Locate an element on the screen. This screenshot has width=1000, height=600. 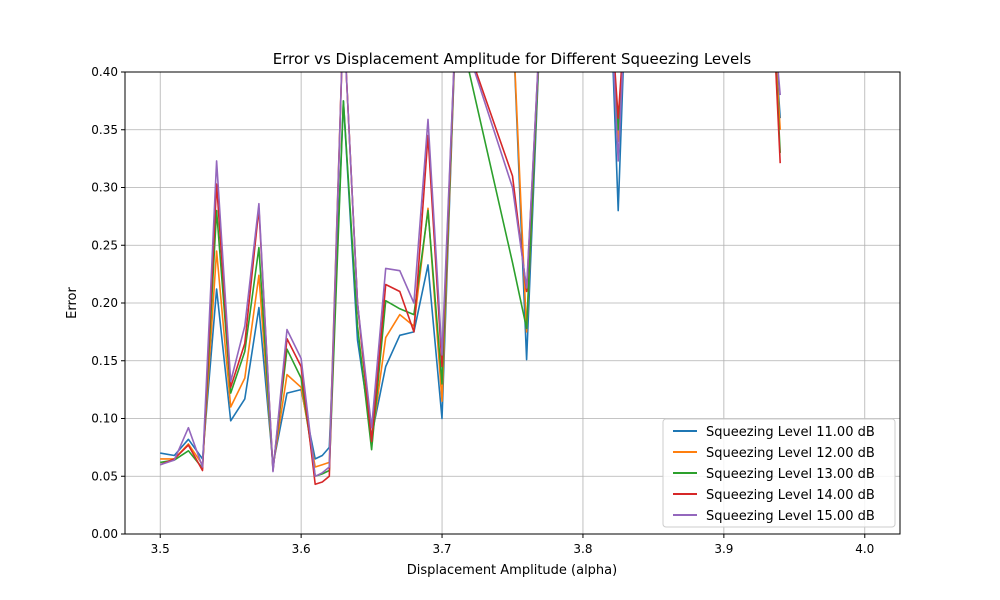
x-tick-label: 3.7 is located at coordinates (441, 549).